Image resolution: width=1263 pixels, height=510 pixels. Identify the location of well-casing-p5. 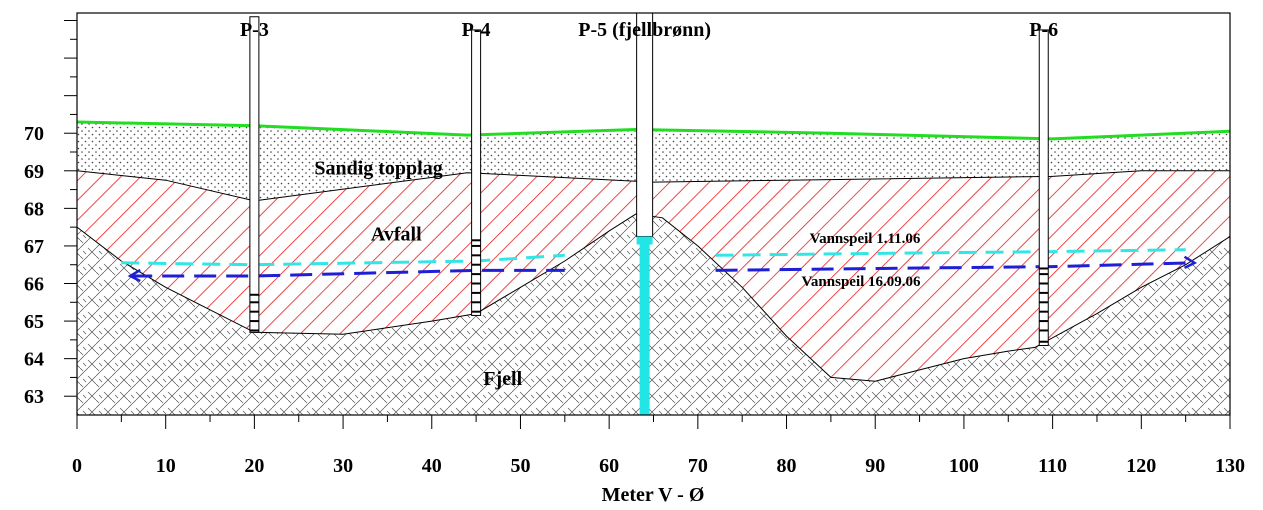
(645, 125).